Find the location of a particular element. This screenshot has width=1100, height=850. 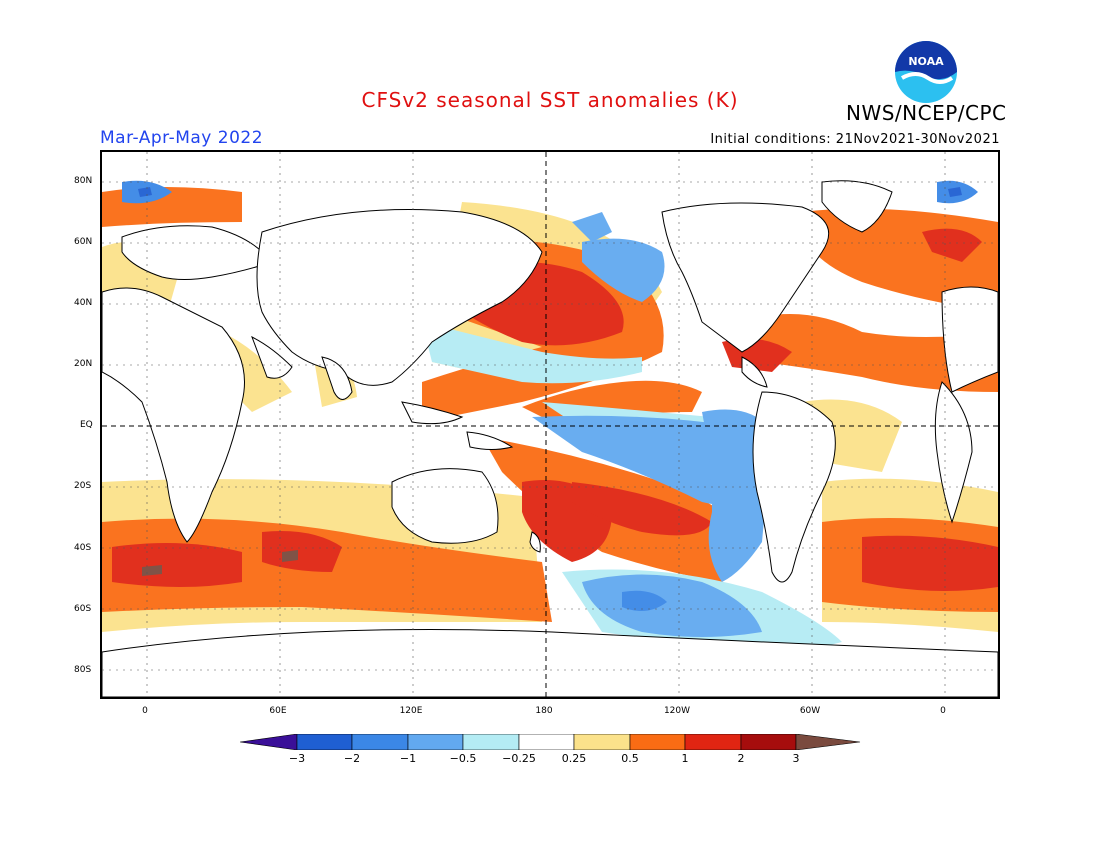

colorbar-tick-label: −1 is located at coordinates (408, 758).